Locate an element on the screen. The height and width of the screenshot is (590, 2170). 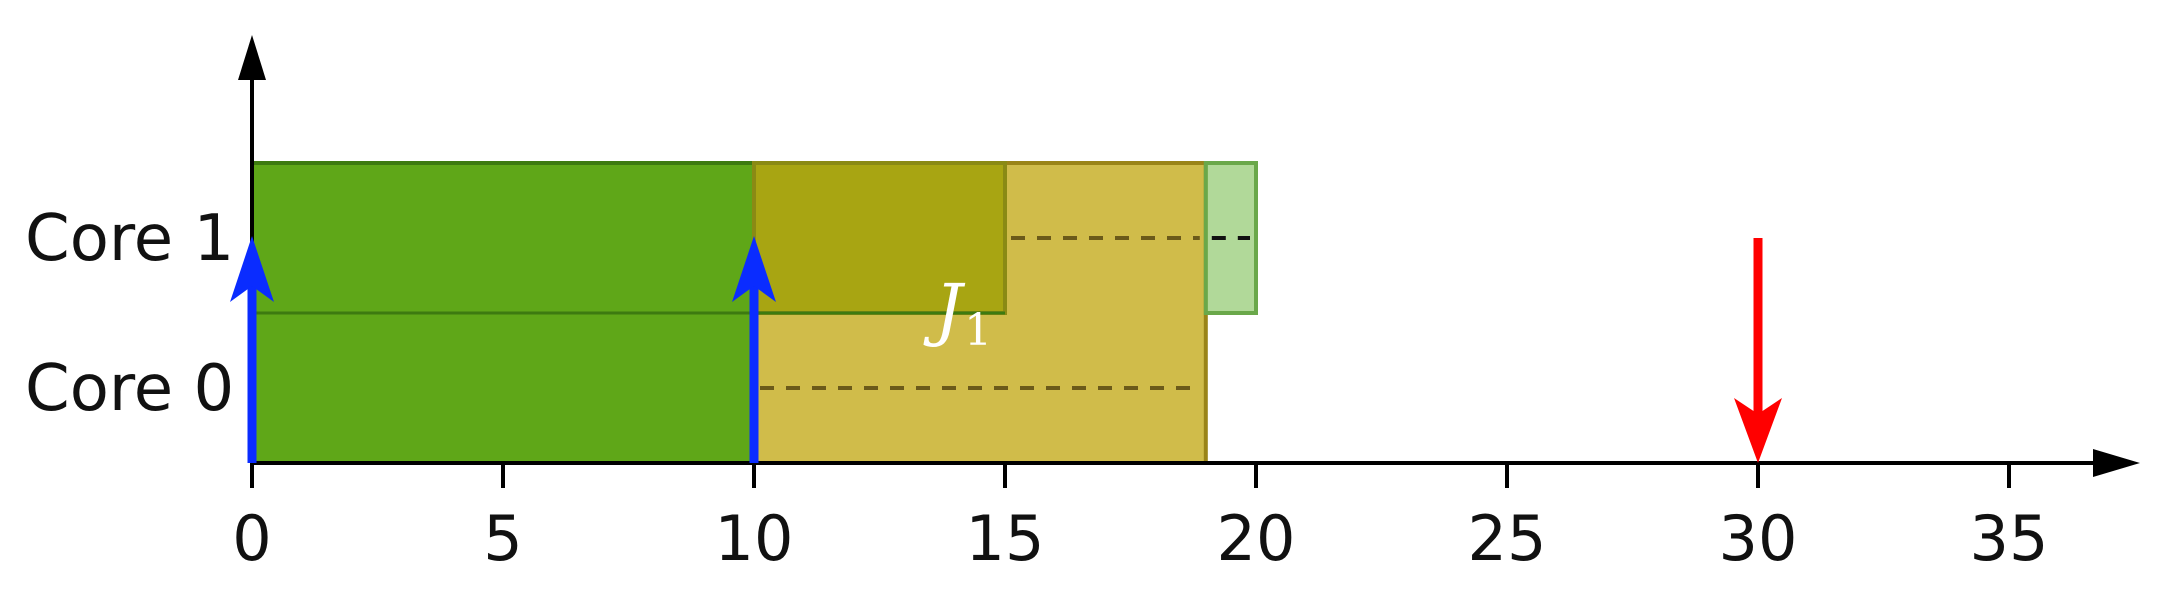
x-tick-label: 30 is located at coordinates (1758, 538).